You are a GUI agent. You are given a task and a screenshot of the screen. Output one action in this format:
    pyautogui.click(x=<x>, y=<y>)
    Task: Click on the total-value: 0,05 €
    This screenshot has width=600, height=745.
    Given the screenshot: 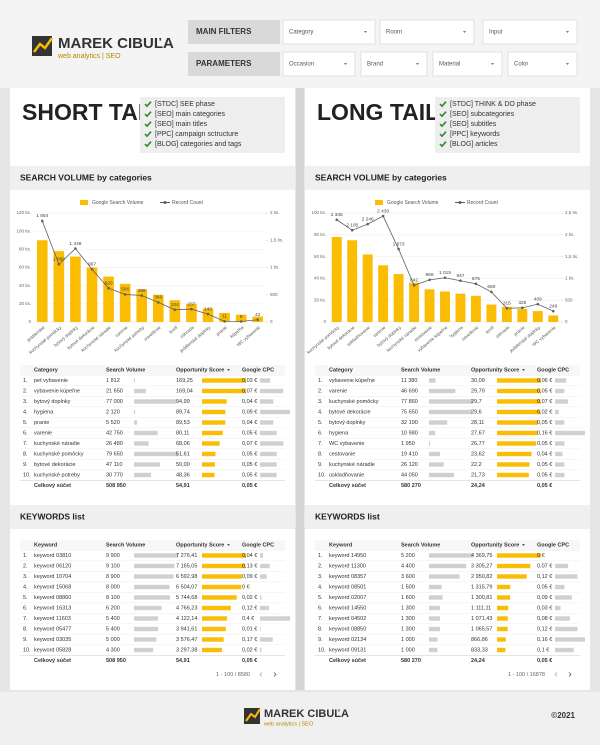 What is the action you would take?
    pyautogui.click(x=249, y=486)
    